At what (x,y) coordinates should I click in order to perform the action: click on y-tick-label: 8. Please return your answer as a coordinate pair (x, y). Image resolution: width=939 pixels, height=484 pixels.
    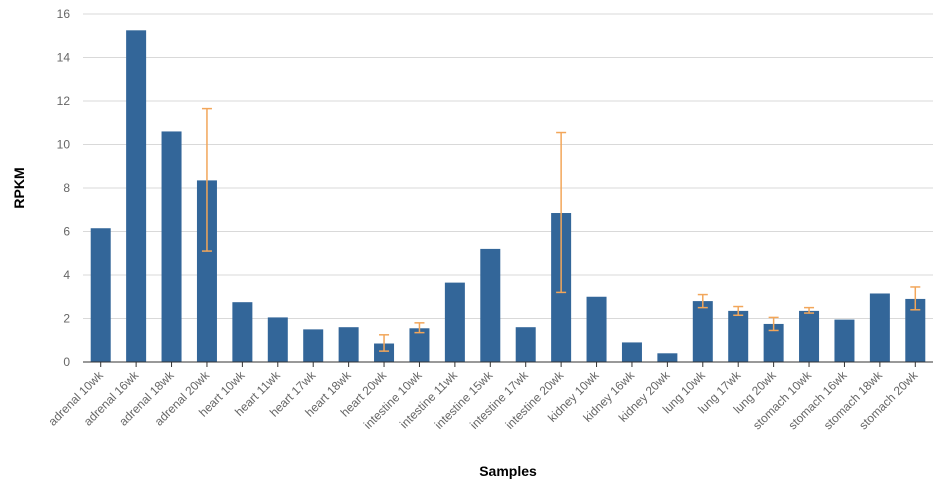
    Looking at the image, I should click on (66, 188).